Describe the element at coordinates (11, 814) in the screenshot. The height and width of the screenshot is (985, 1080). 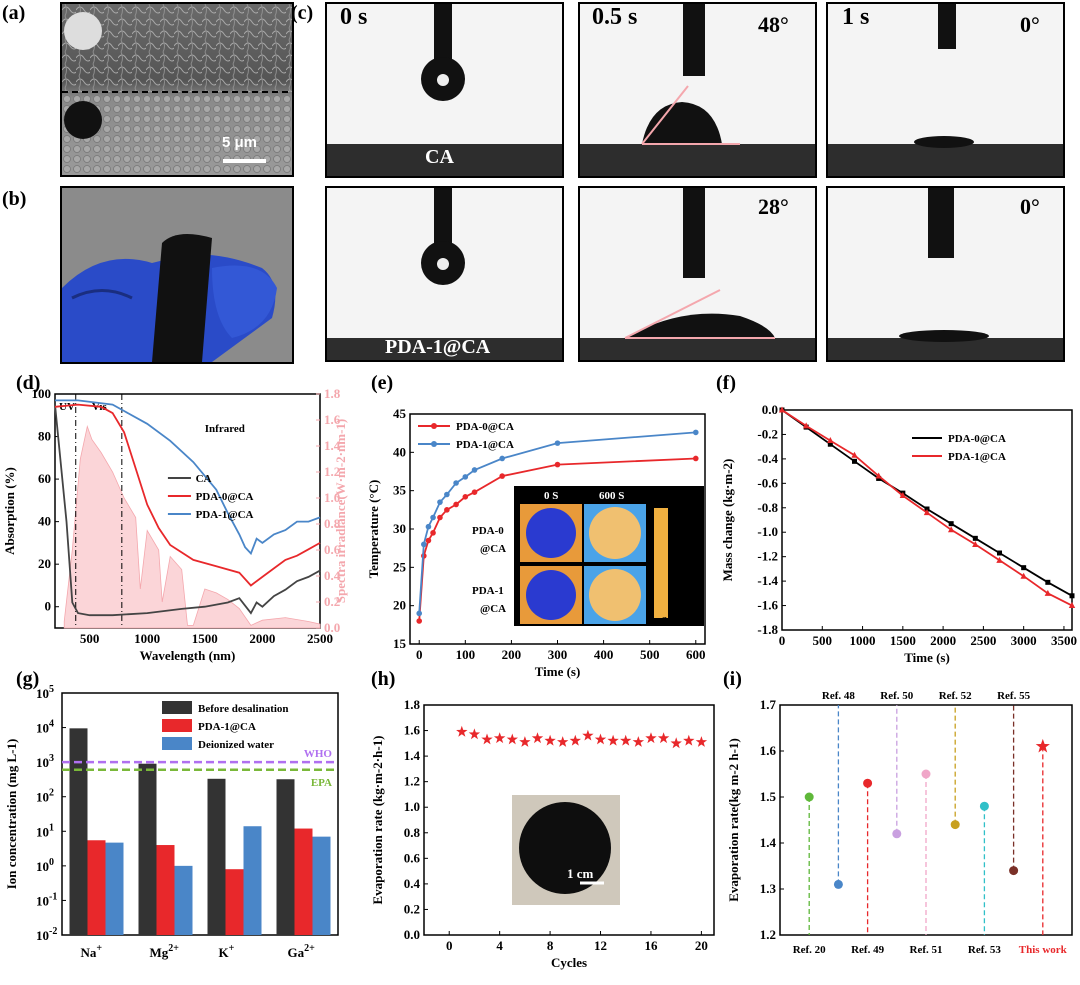
I see `y-axis-label: Ion concentration (mg L-1)` at that location.